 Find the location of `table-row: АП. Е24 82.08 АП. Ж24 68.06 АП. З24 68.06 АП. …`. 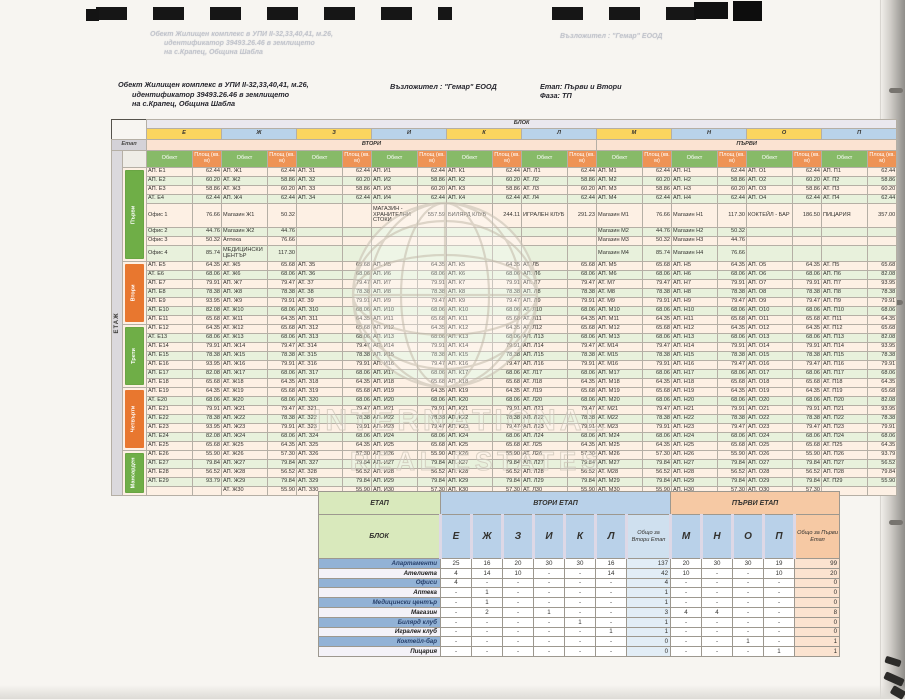

table-row: АП. Е24 82.08 АП. Ж24 68.06 АП. З24 68.06 АП. … is located at coordinates (505, 437).